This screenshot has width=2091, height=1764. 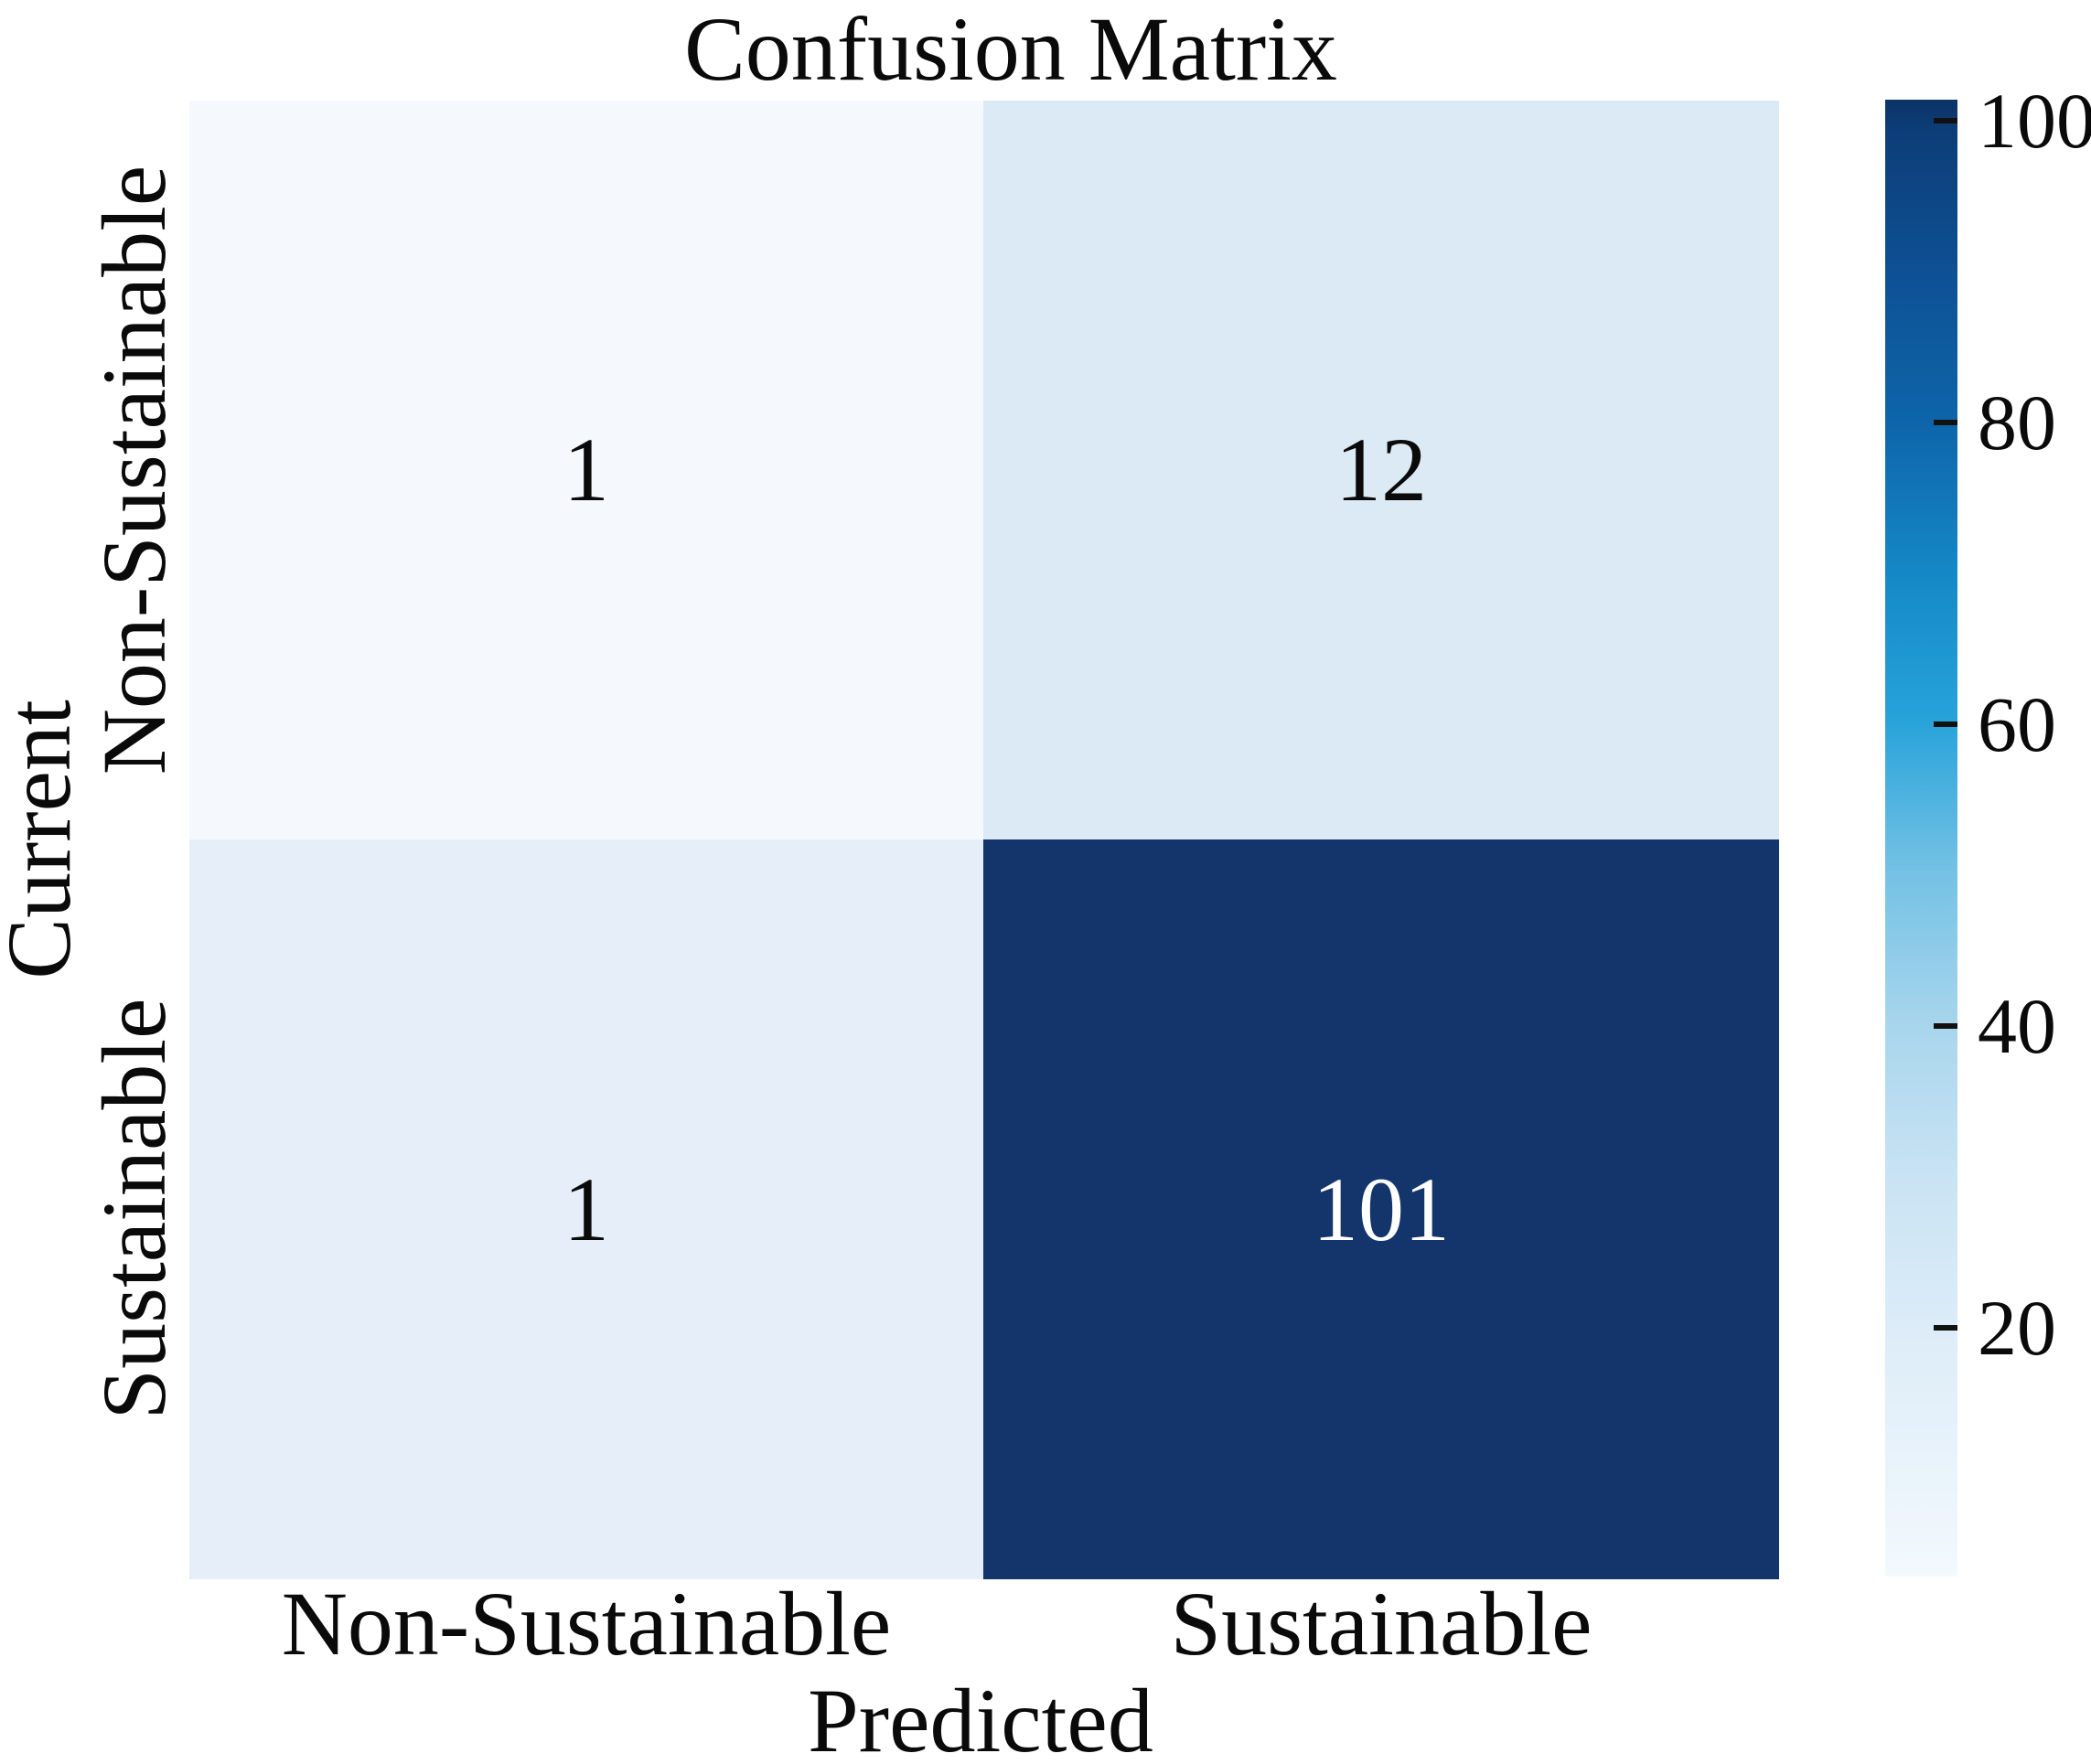 What do you see at coordinates (2017, 422) in the screenshot?
I see `colorbar-tick-label-80: 80` at bounding box center [2017, 422].